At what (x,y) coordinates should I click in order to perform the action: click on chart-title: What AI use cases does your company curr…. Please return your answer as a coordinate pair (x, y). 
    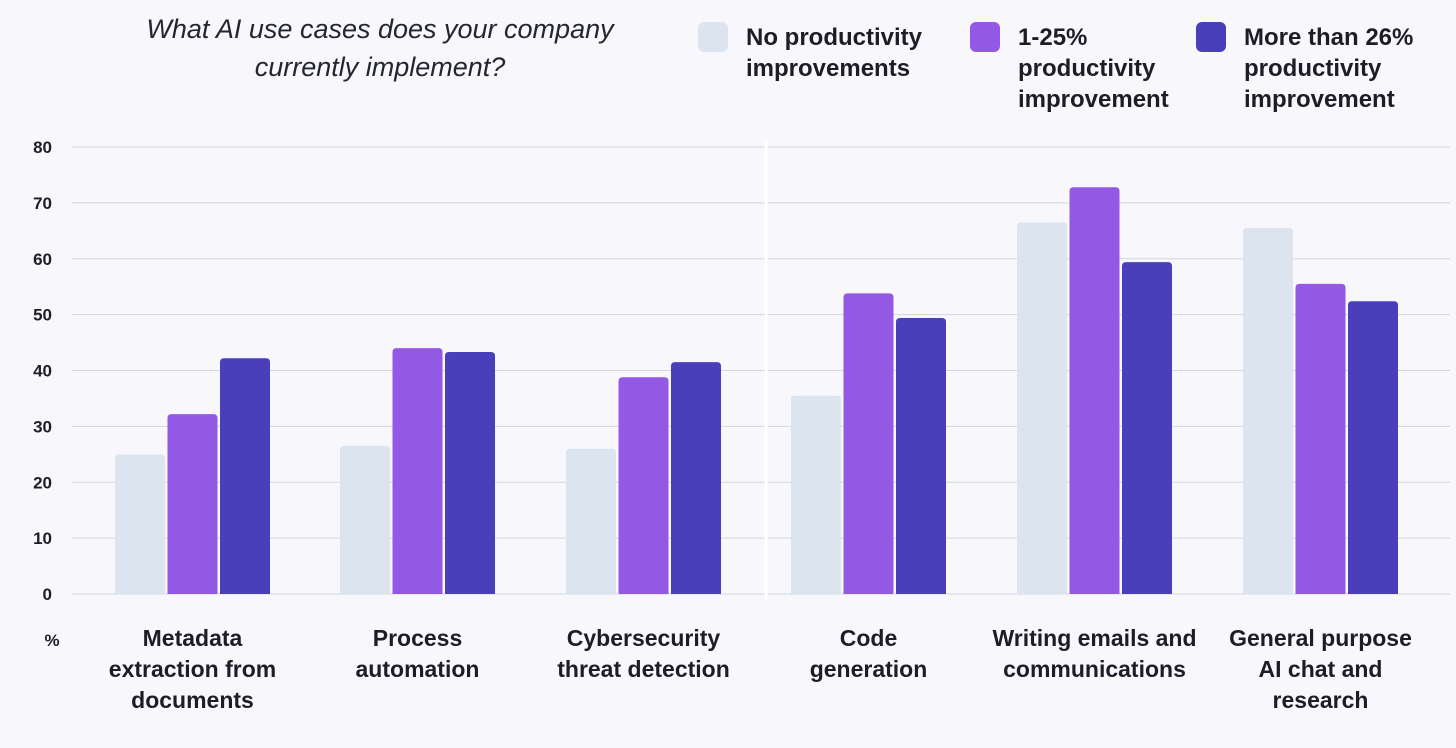
    Looking at the image, I should click on (380, 48).